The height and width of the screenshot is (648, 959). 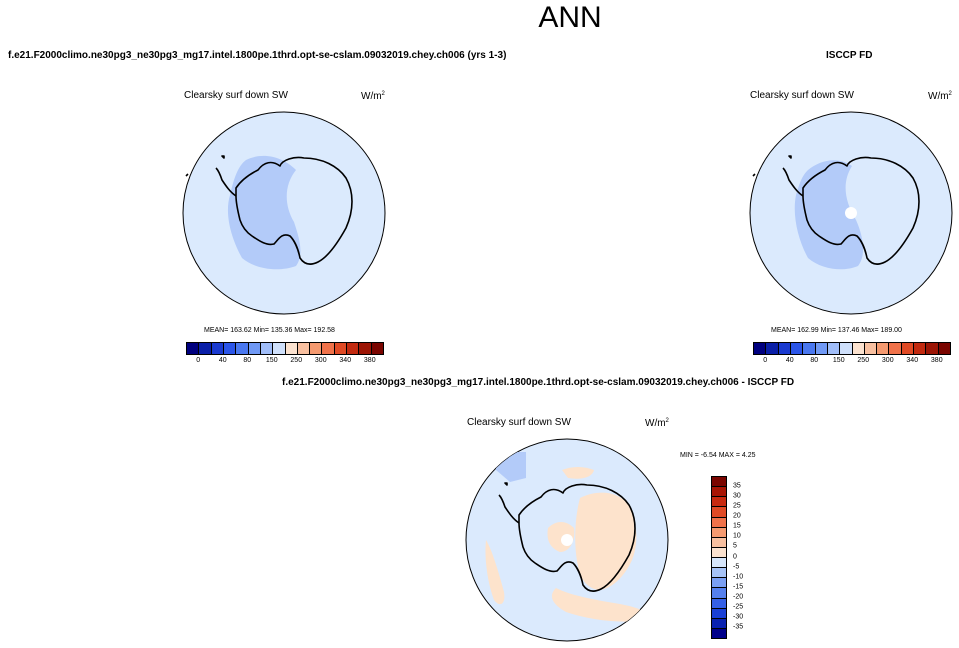 What do you see at coordinates (735, 556) in the screenshot?
I see `colorbar-diff-tick-label: 0` at bounding box center [735, 556].